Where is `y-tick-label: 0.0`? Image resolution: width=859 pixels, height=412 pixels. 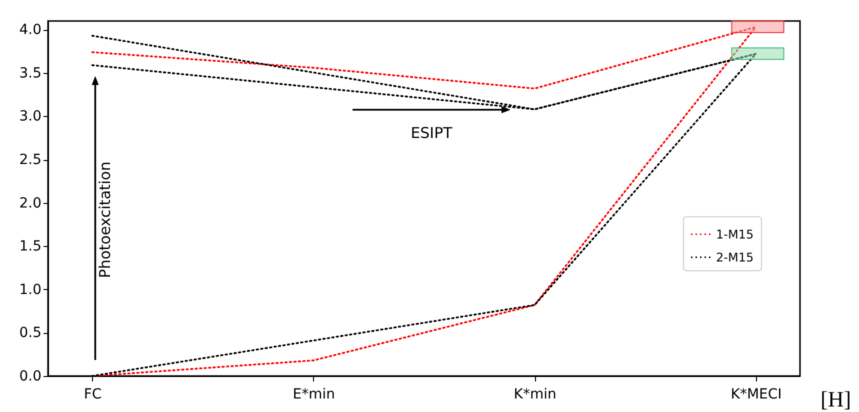 y-tick-label: 0.0 is located at coordinates (30, 376).